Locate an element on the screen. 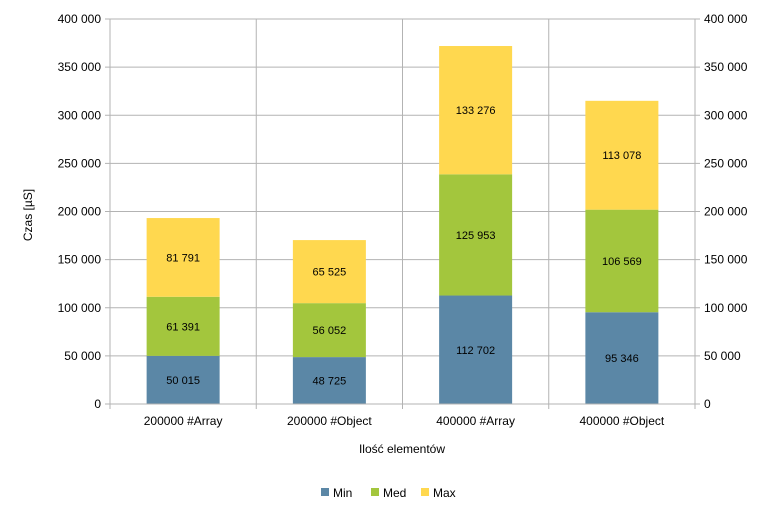 Image resolution: width=765 pixels, height=510 pixels. data-label: 61 391 is located at coordinates (183, 327).